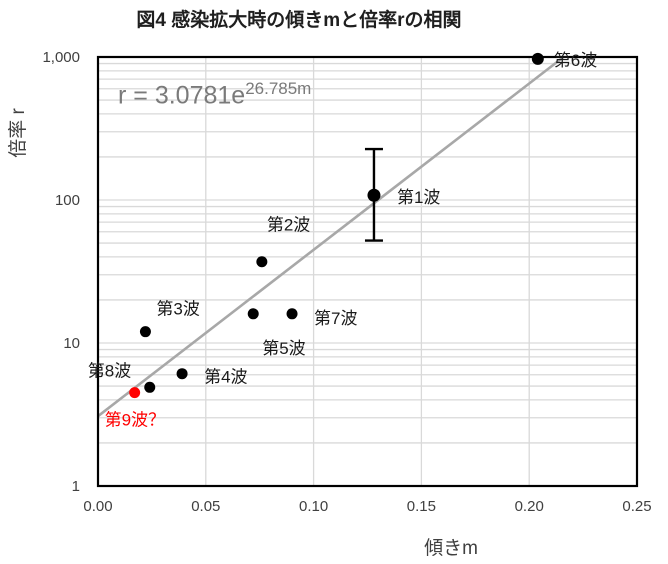  I want to click on y-tick-label: 10, so click(71, 343).